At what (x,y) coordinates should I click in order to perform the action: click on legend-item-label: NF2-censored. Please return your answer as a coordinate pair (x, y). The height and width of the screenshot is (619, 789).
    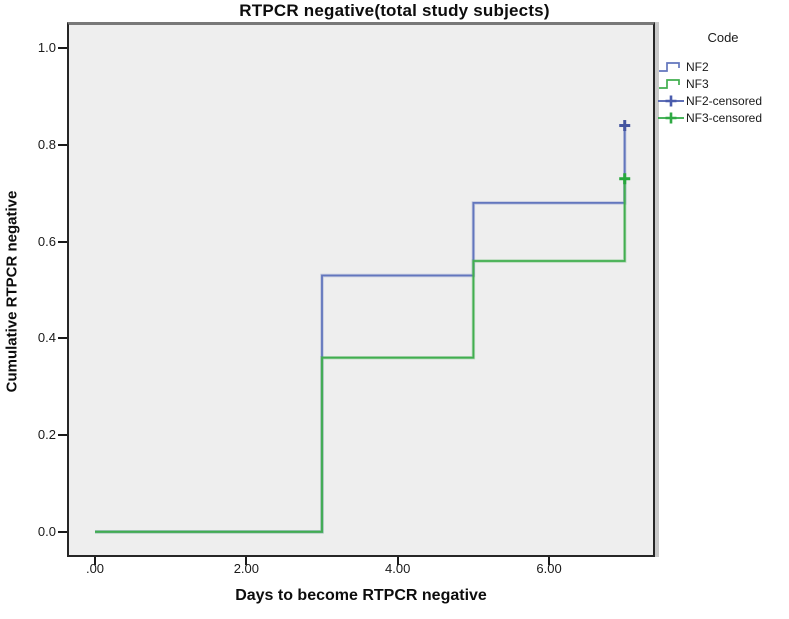
    Looking at the image, I should click on (724, 100).